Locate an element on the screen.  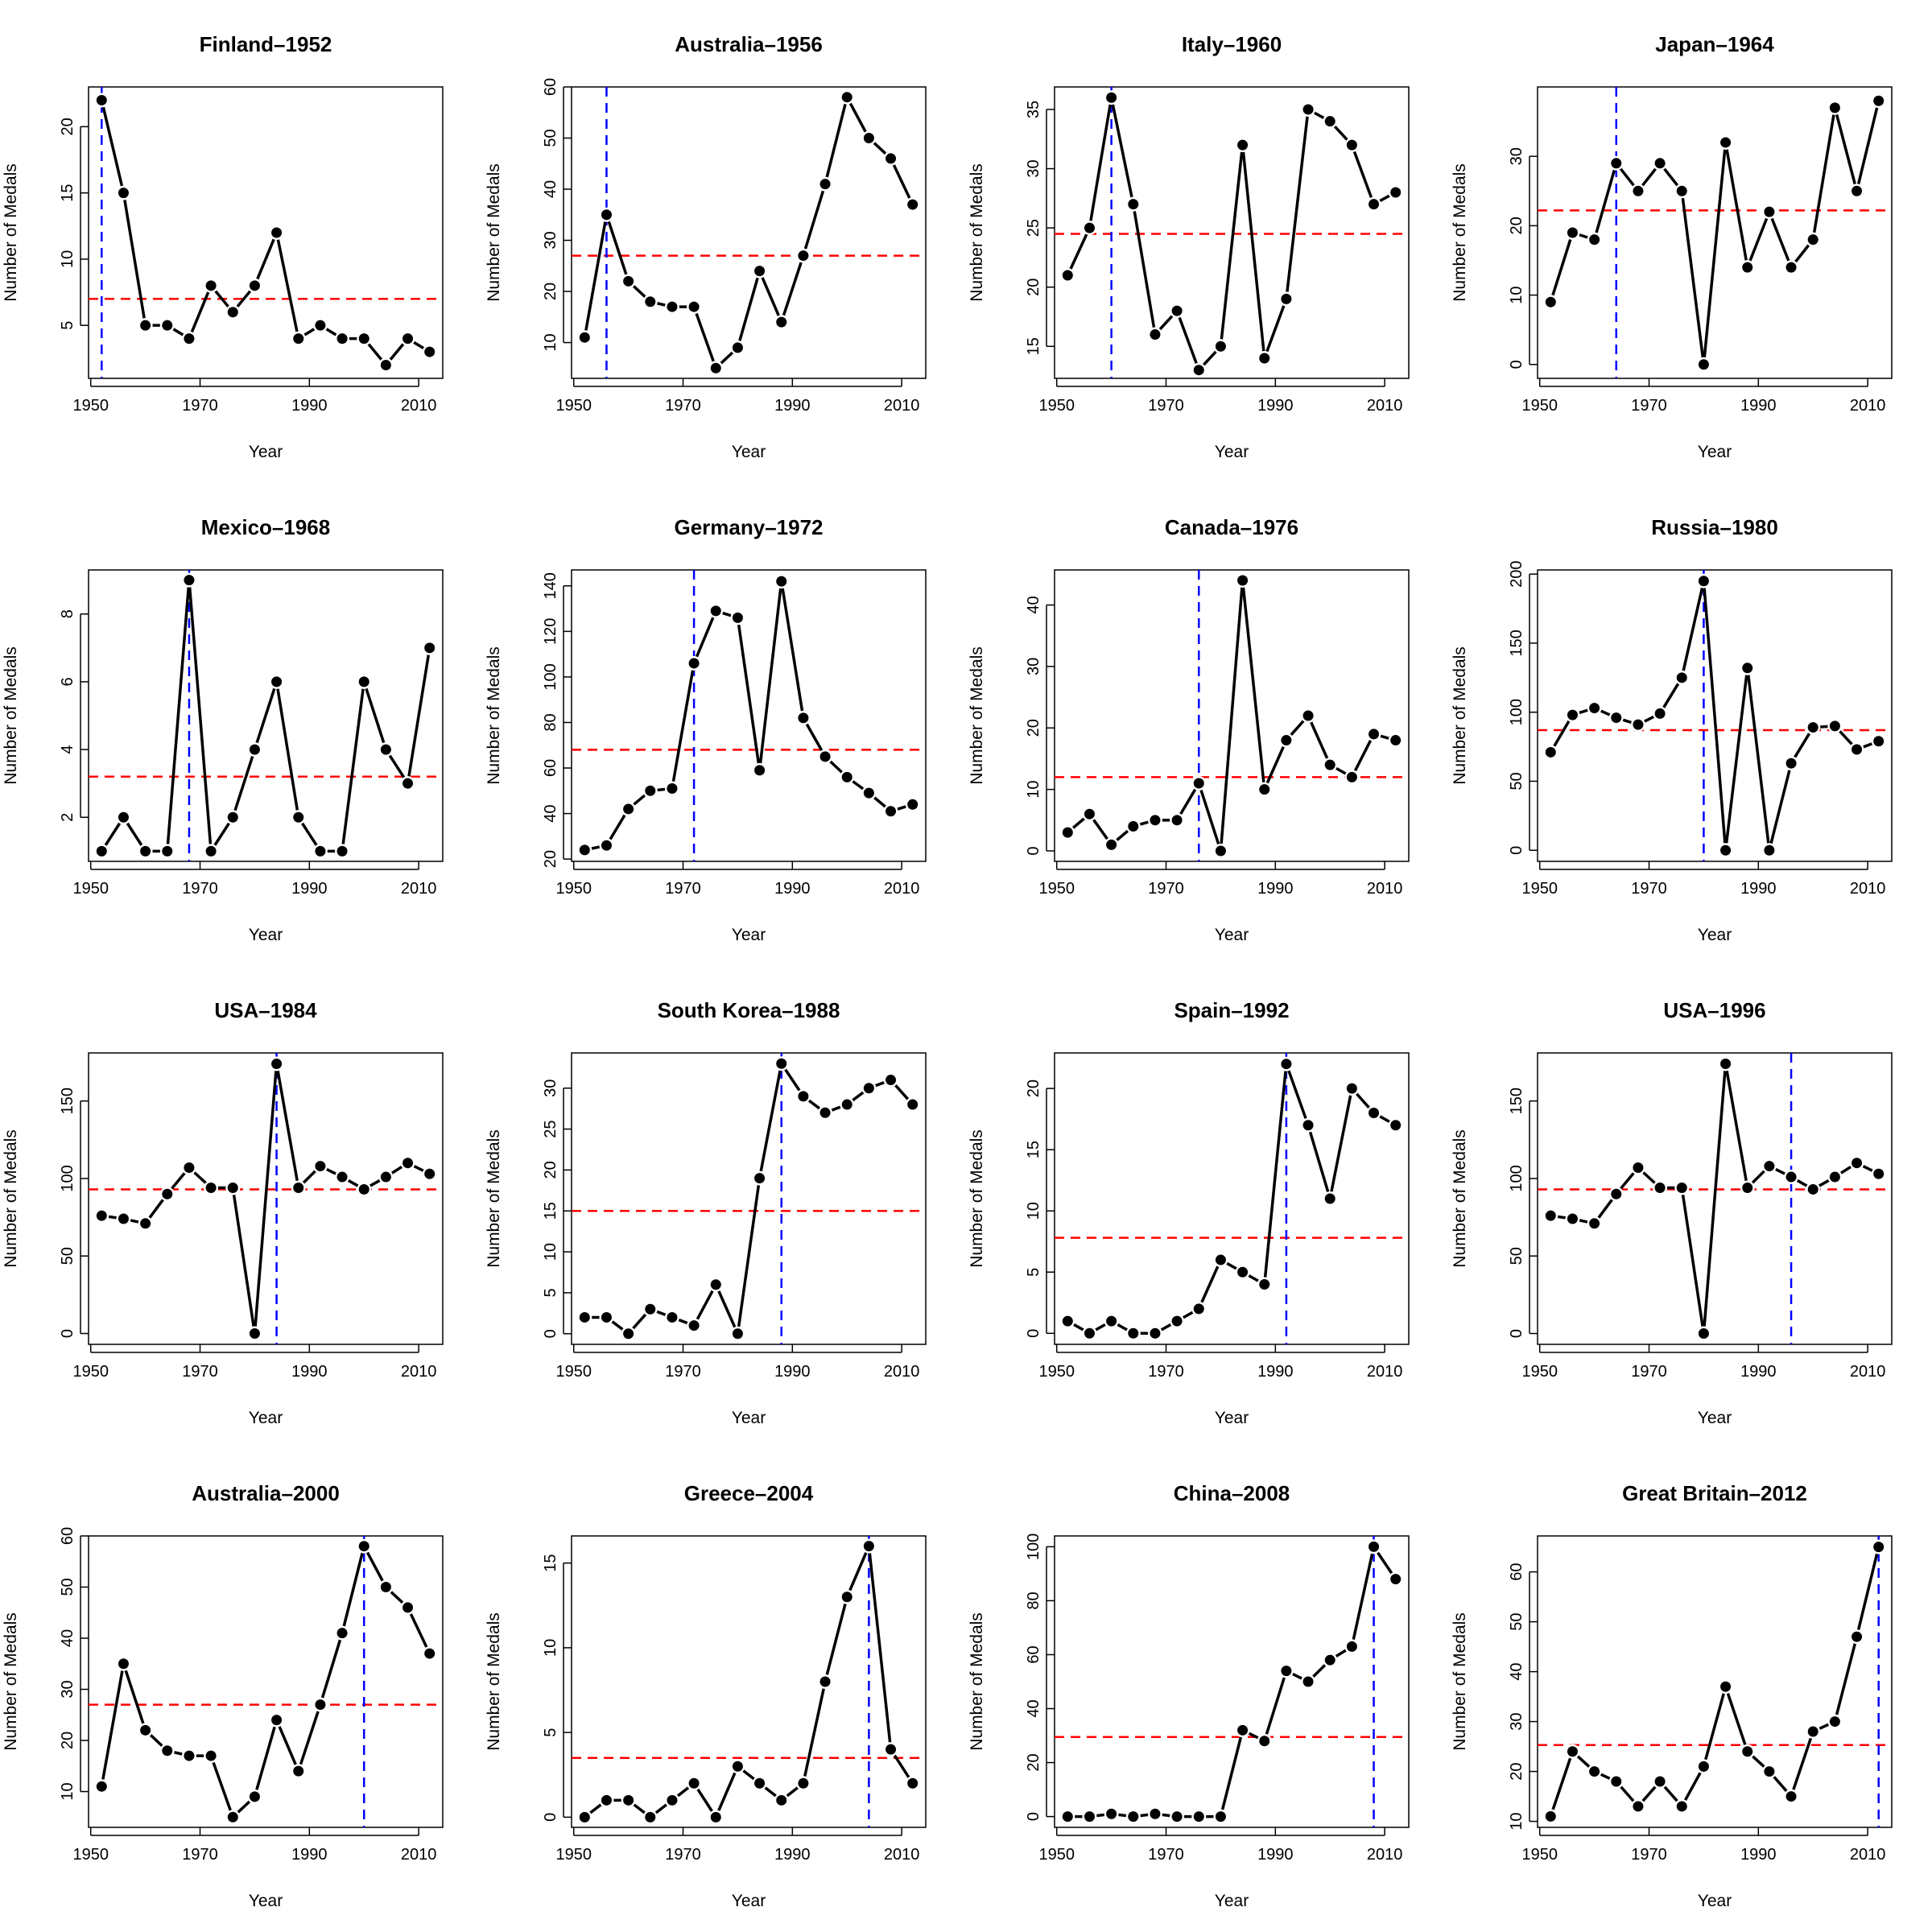
chart-title: Great Britain–2012 is located at coordinates (1714, 1493).